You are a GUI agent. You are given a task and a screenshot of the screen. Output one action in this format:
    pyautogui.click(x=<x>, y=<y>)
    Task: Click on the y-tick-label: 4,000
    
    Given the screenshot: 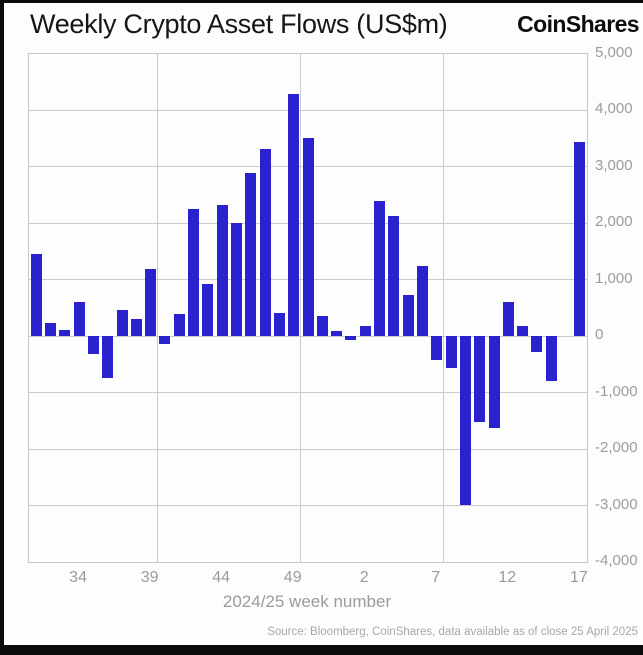 What is the action you would take?
    pyautogui.click(x=614, y=109)
    